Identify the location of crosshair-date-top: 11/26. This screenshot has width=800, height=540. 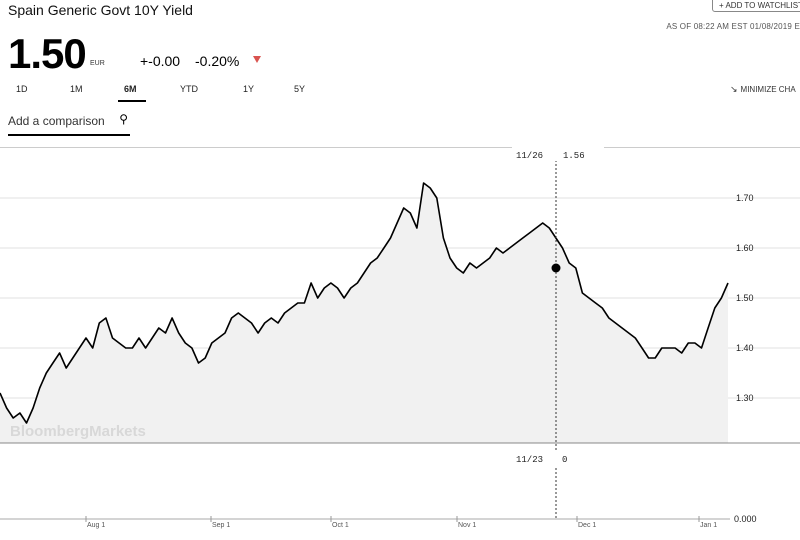
(529, 156).